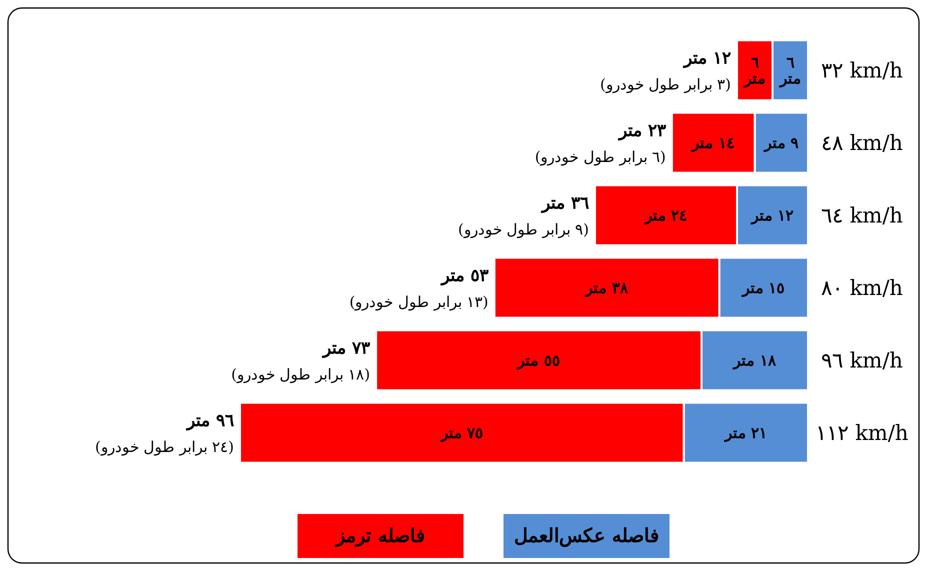 Image resolution: width=927 pixels, height=569 pixels. What do you see at coordinates (772, 215) in the screenshot?
I see `data-label: ١٢ متر` at bounding box center [772, 215].